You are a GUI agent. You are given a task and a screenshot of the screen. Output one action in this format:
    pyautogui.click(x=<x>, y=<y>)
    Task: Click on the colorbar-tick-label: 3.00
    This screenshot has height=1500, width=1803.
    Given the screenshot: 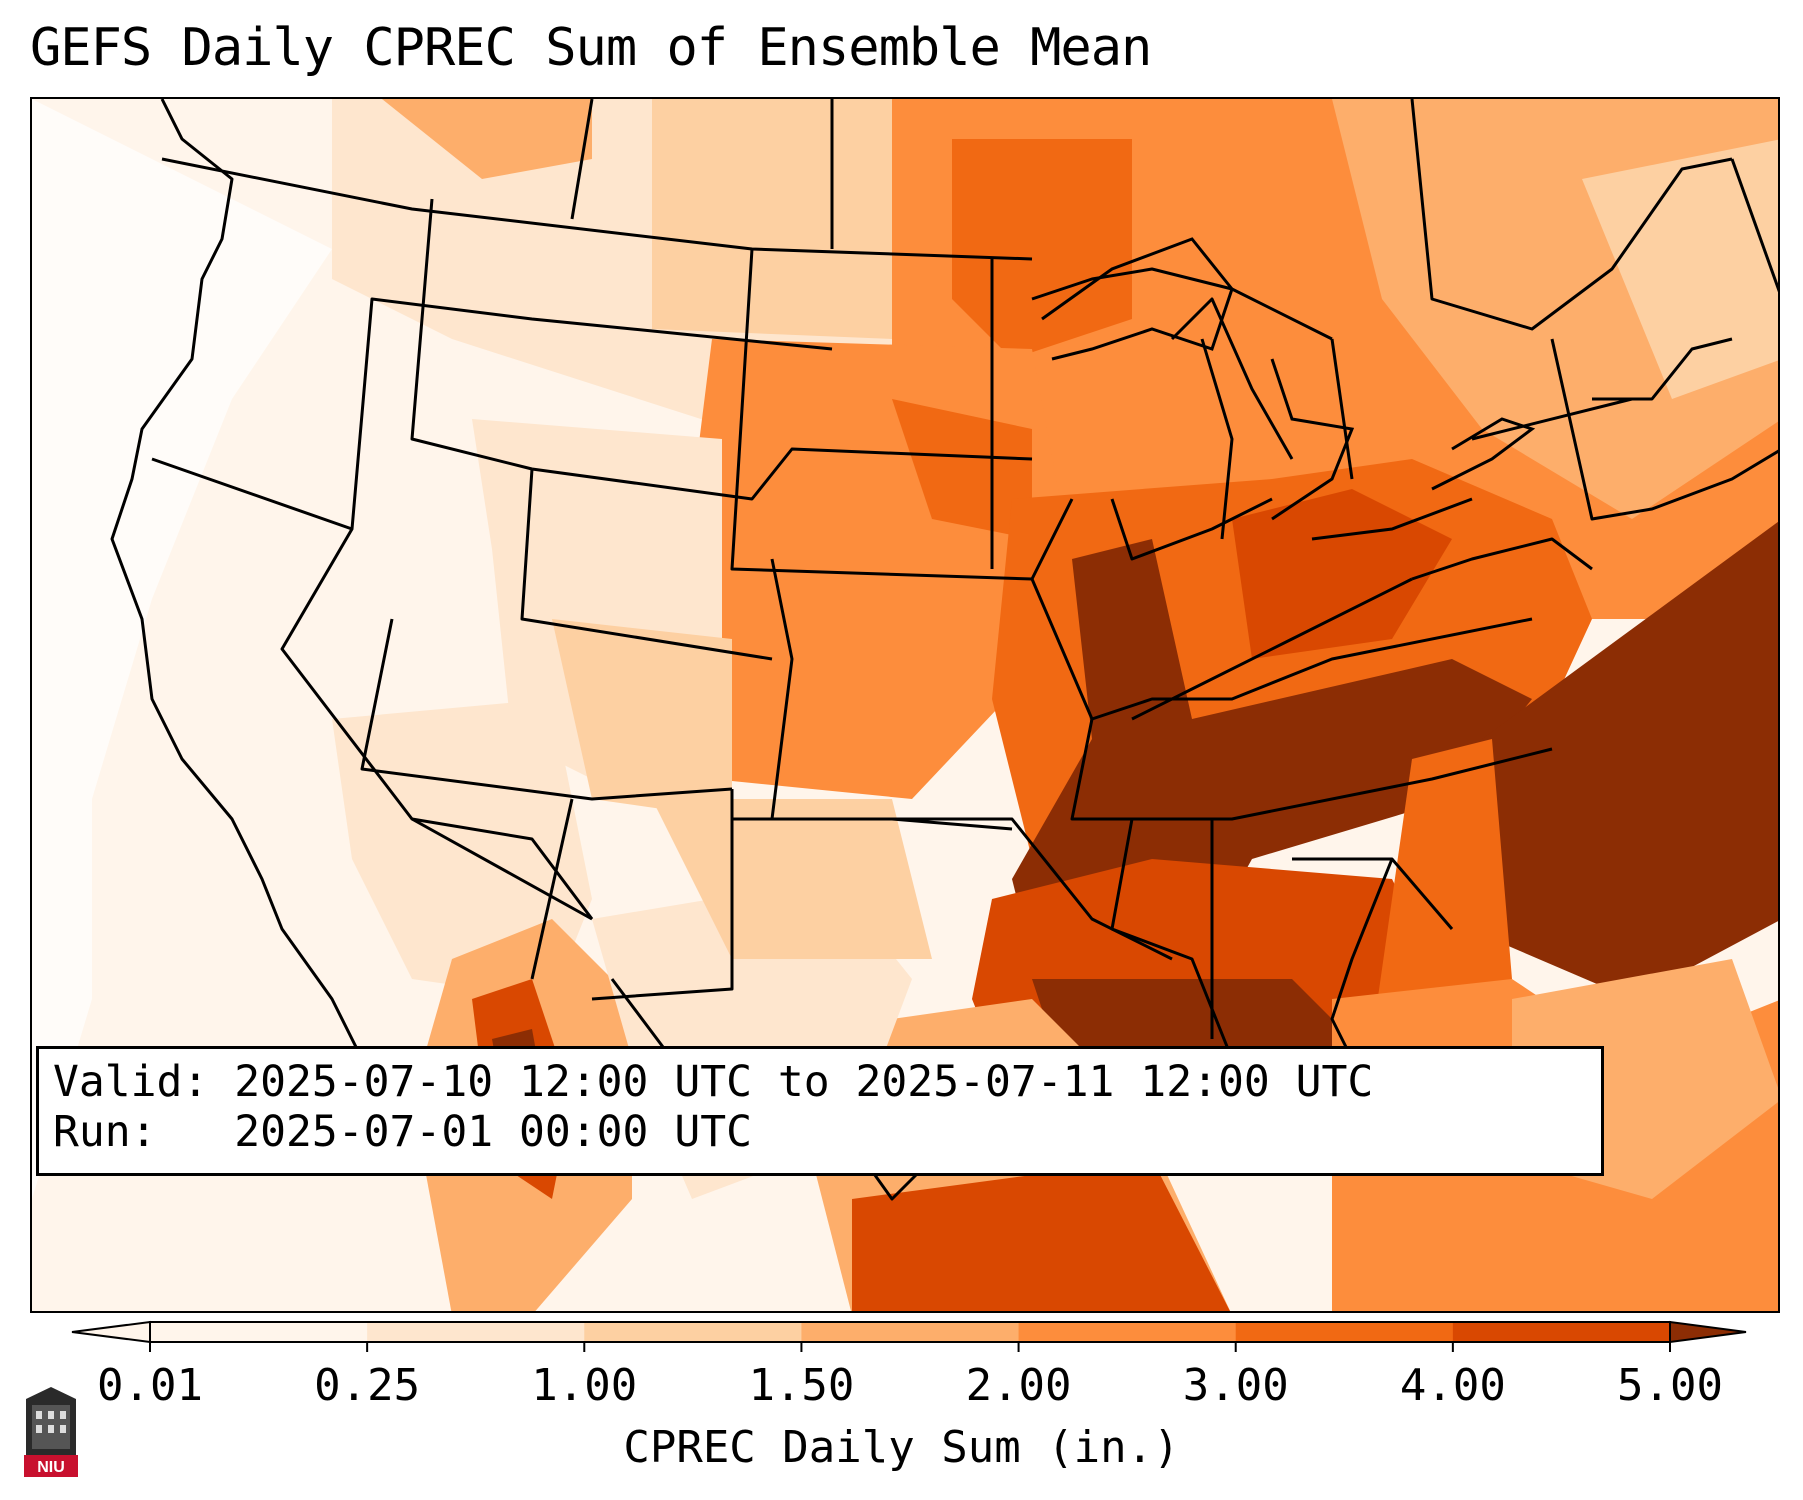 What is the action you would take?
    pyautogui.click(x=1235, y=1385)
    